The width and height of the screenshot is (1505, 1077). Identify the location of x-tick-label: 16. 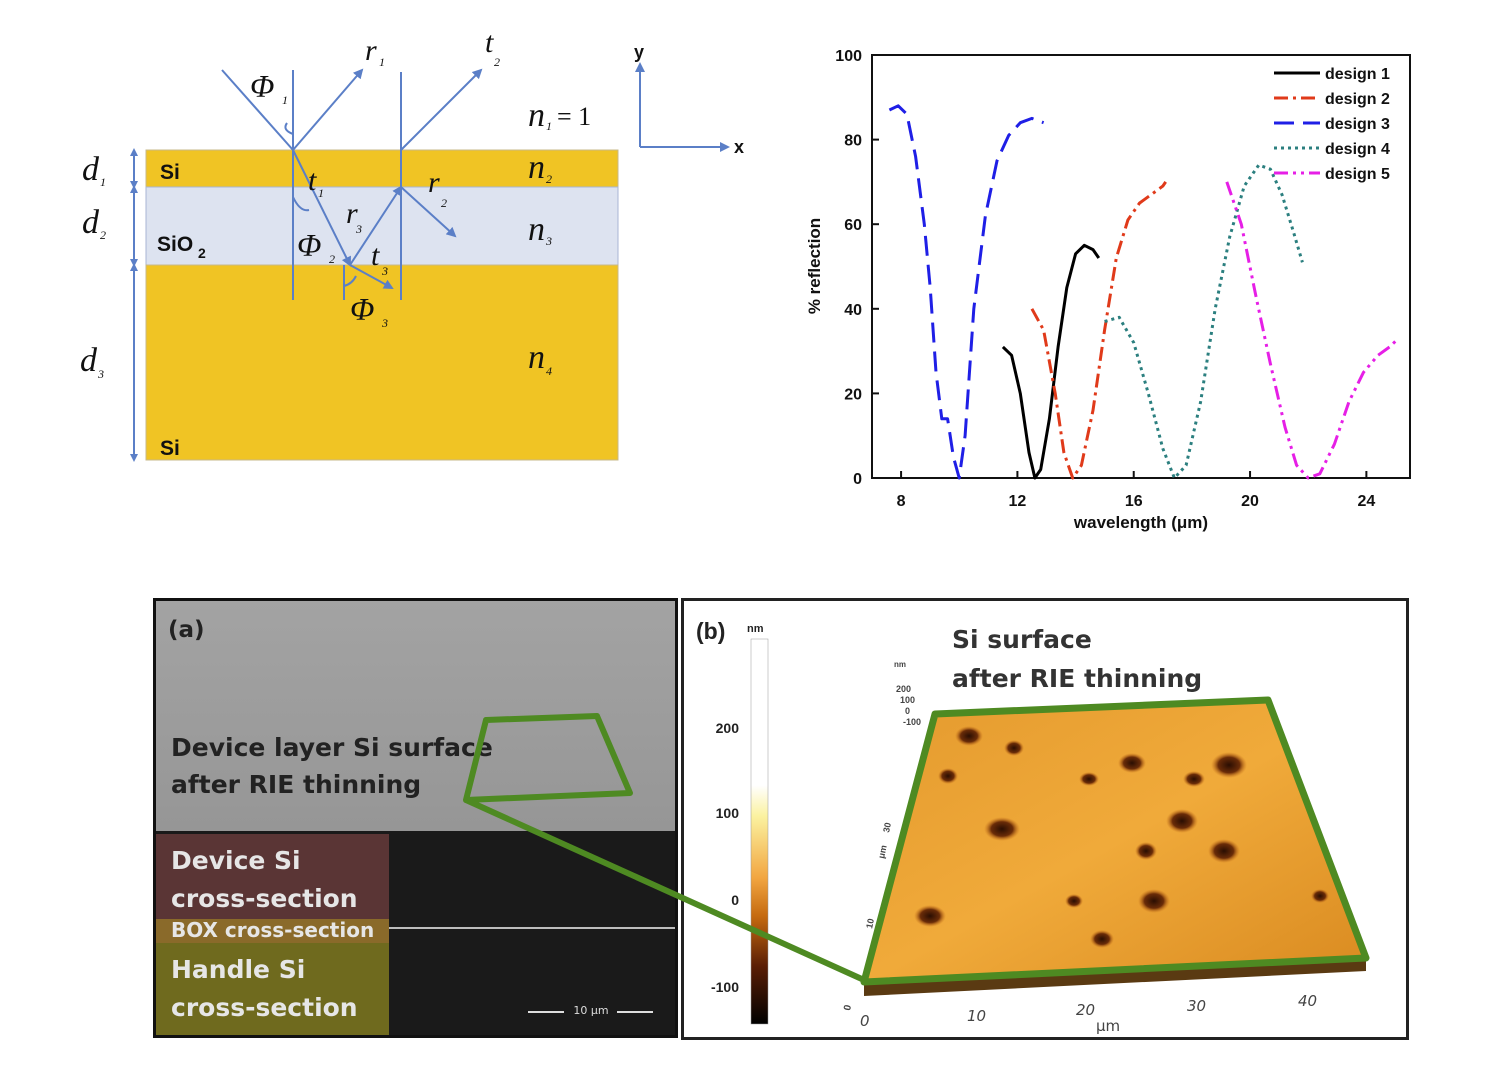
(1134, 501).